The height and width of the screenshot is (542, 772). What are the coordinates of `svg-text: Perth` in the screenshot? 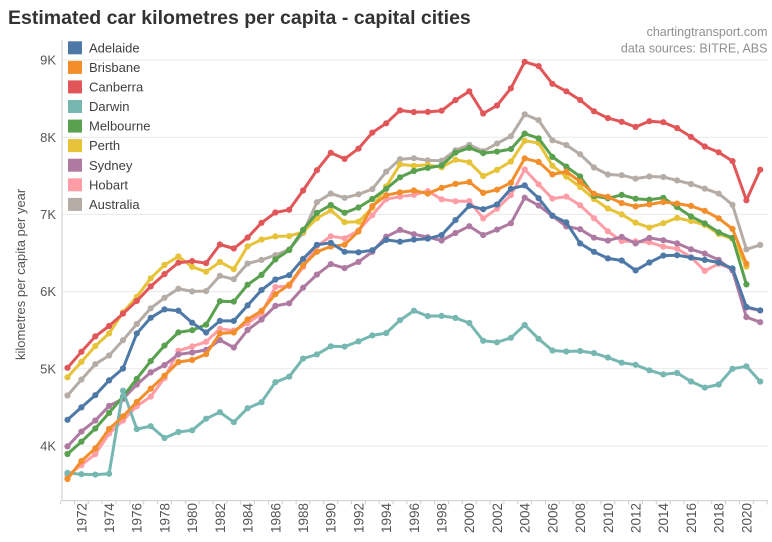 It's located at (104, 145).